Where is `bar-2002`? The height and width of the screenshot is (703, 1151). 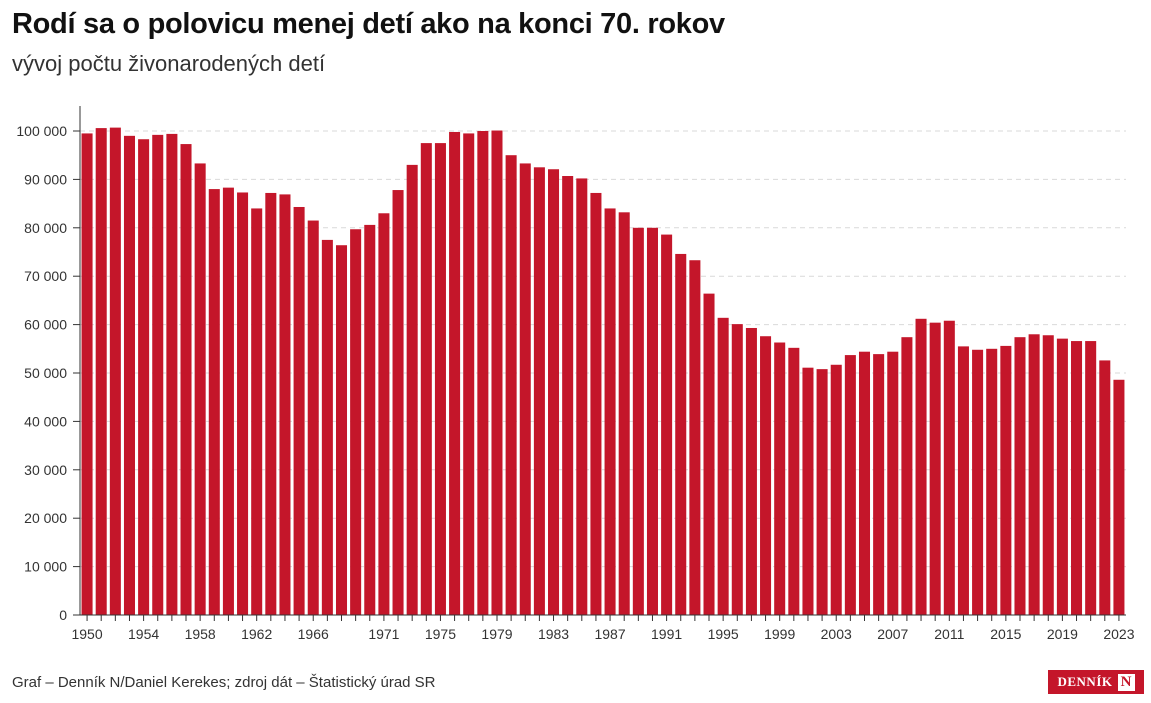
bar-2002 is located at coordinates (822, 492).